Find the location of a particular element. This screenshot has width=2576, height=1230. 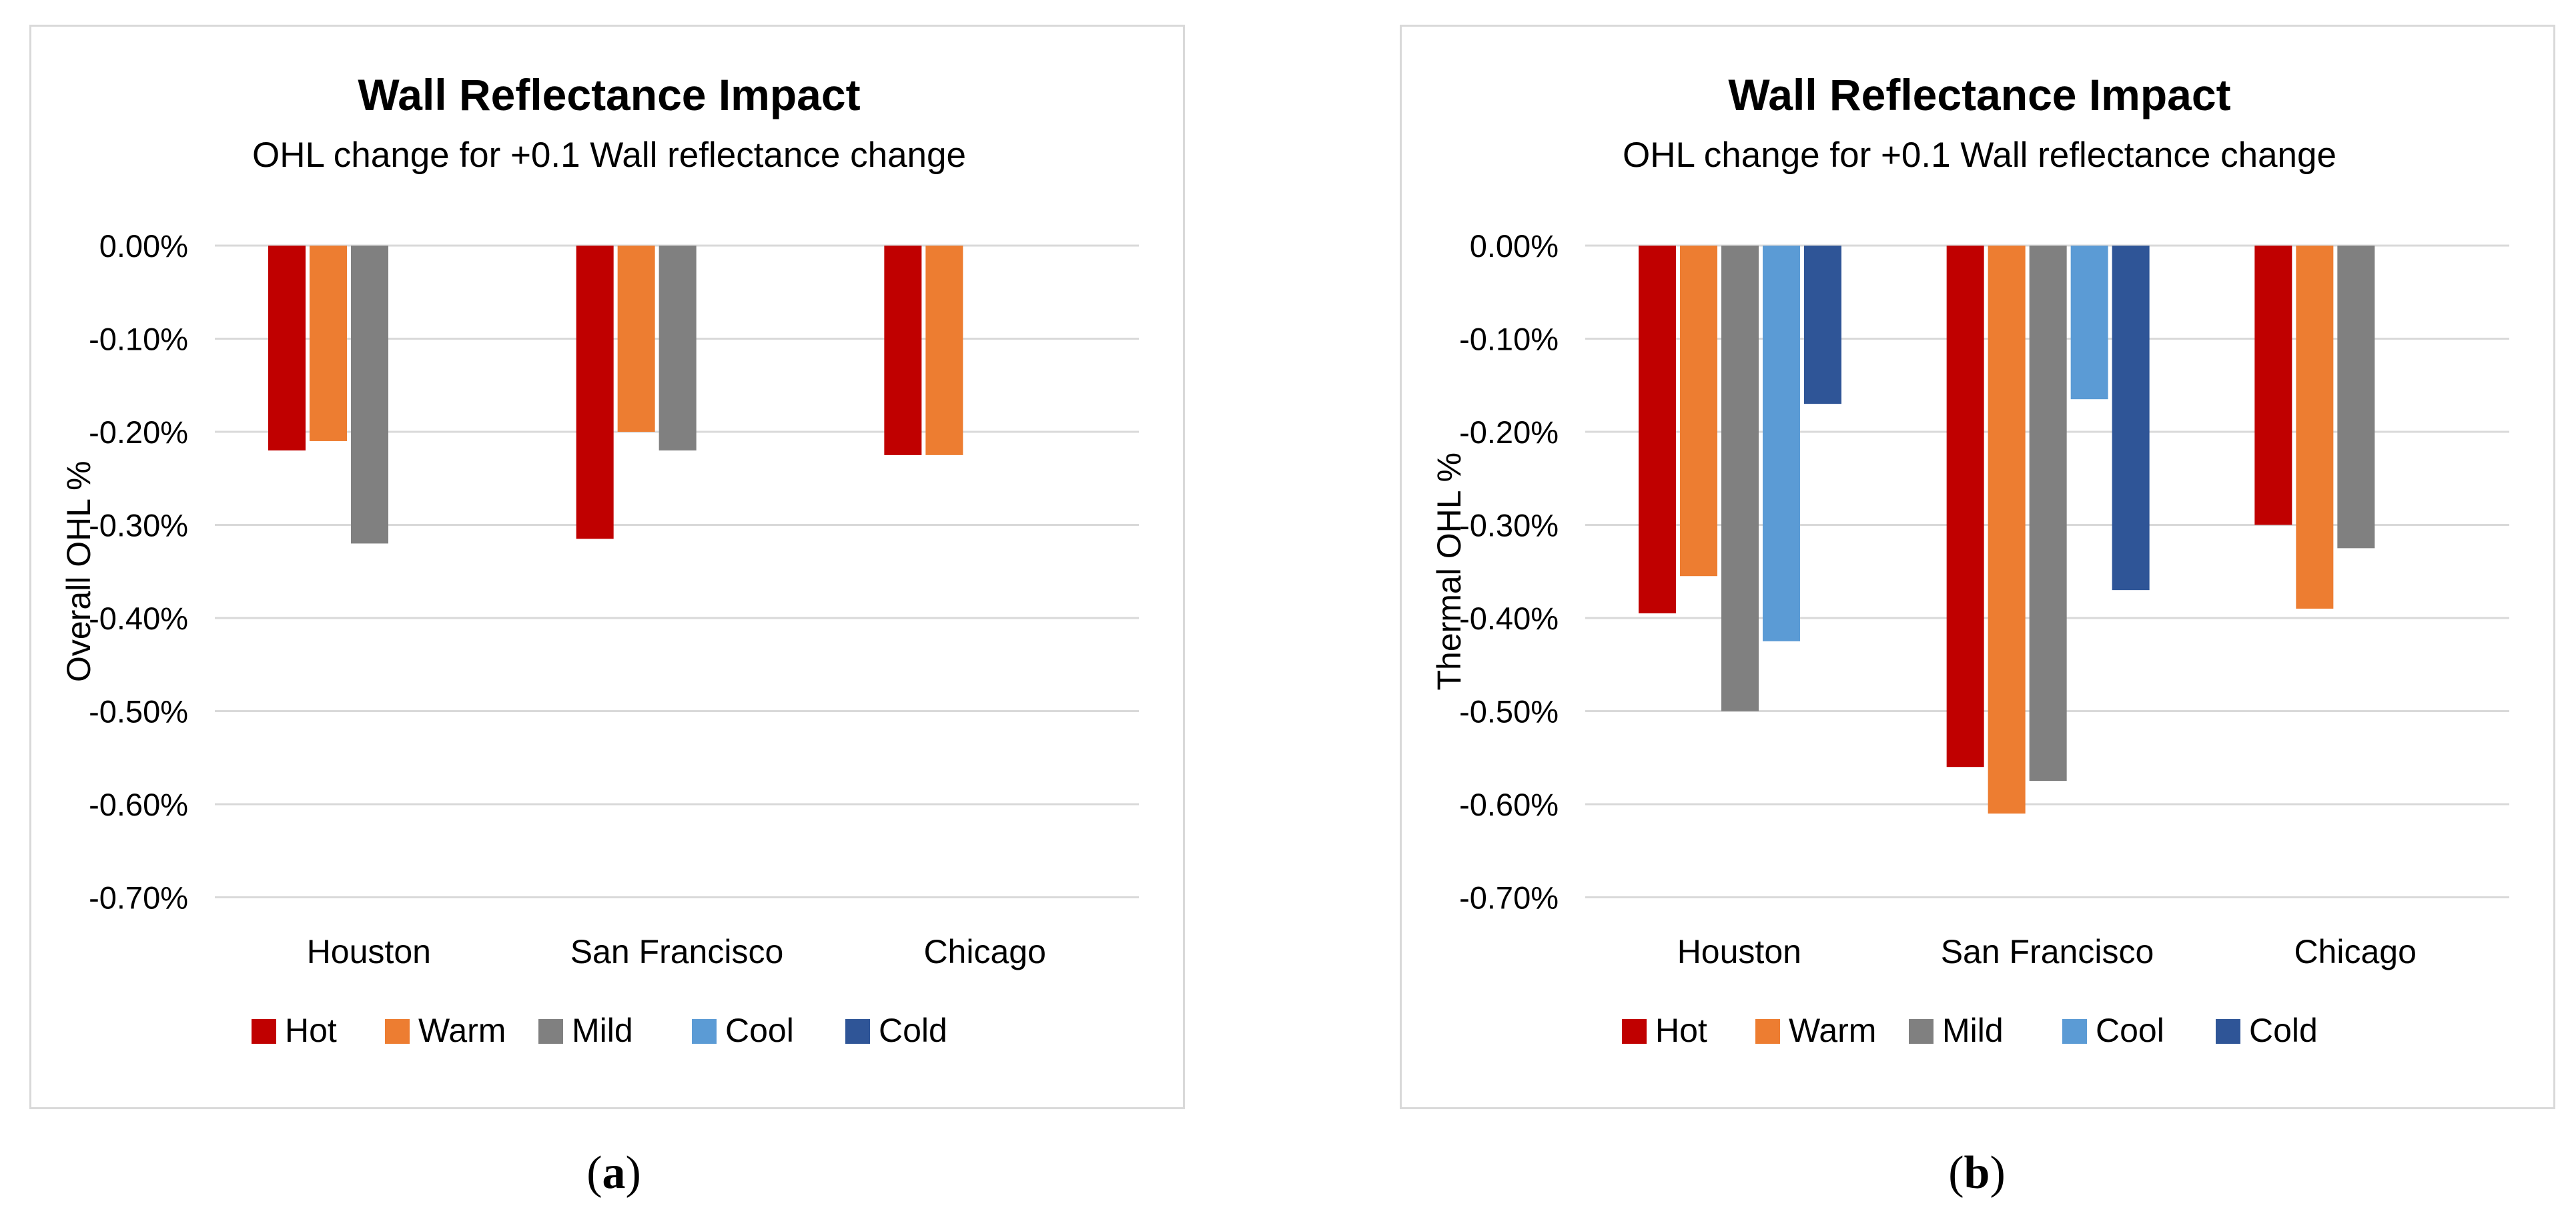

chartb-legend-label-hot: Hot is located at coordinates (1681, 1030).